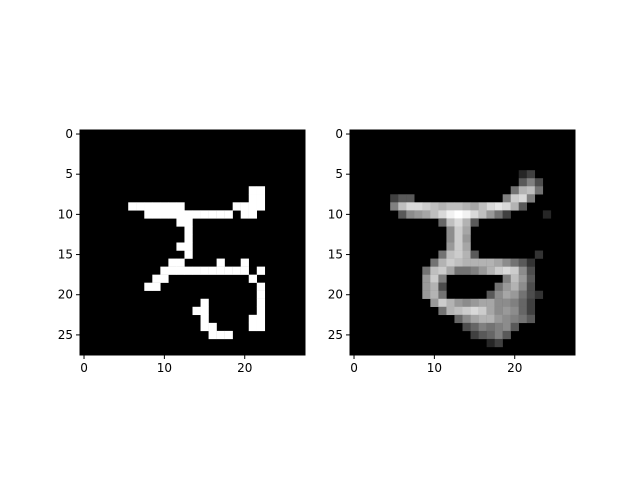  Describe the element at coordinates (69, 174) in the screenshot. I see `y-tick-label: 5` at that location.